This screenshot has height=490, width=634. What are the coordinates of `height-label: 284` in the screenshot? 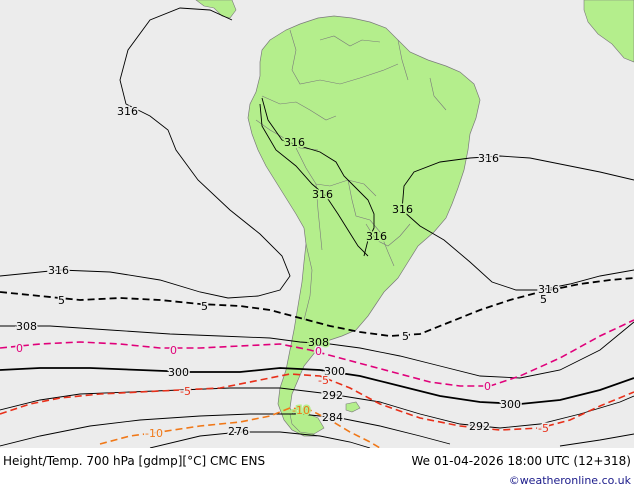 It's located at (332, 417).